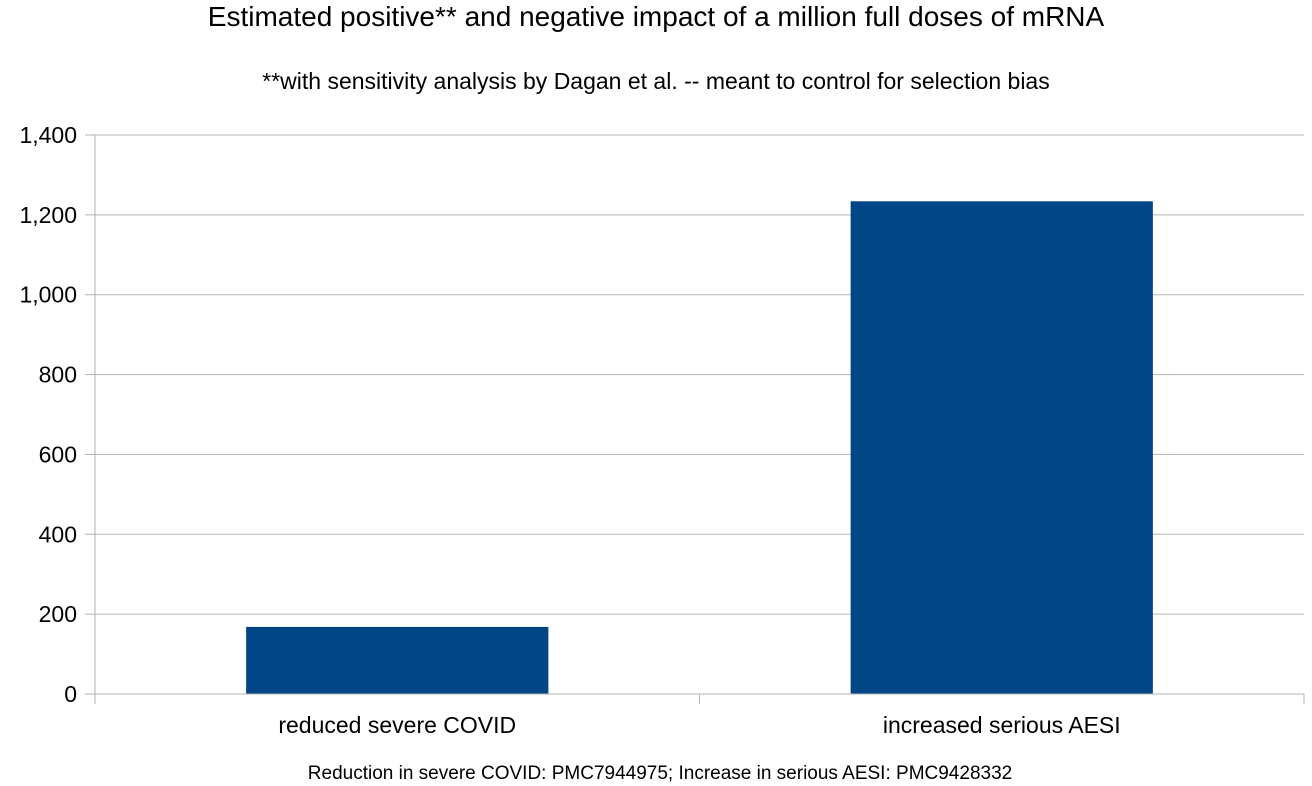 This screenshot has height=786, width=1312. I want to click on y-tick-label: 1,200, so click(48, 215).